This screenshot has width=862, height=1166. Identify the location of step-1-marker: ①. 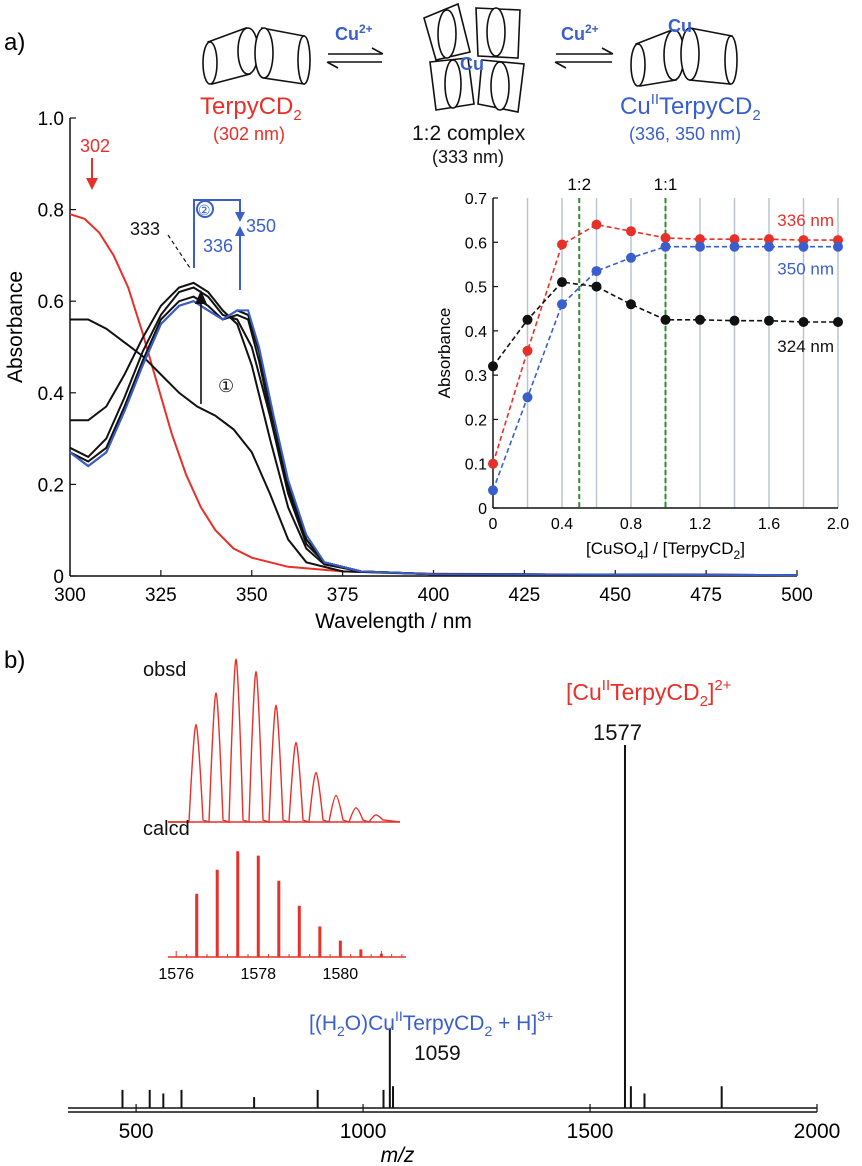
(226, 386).